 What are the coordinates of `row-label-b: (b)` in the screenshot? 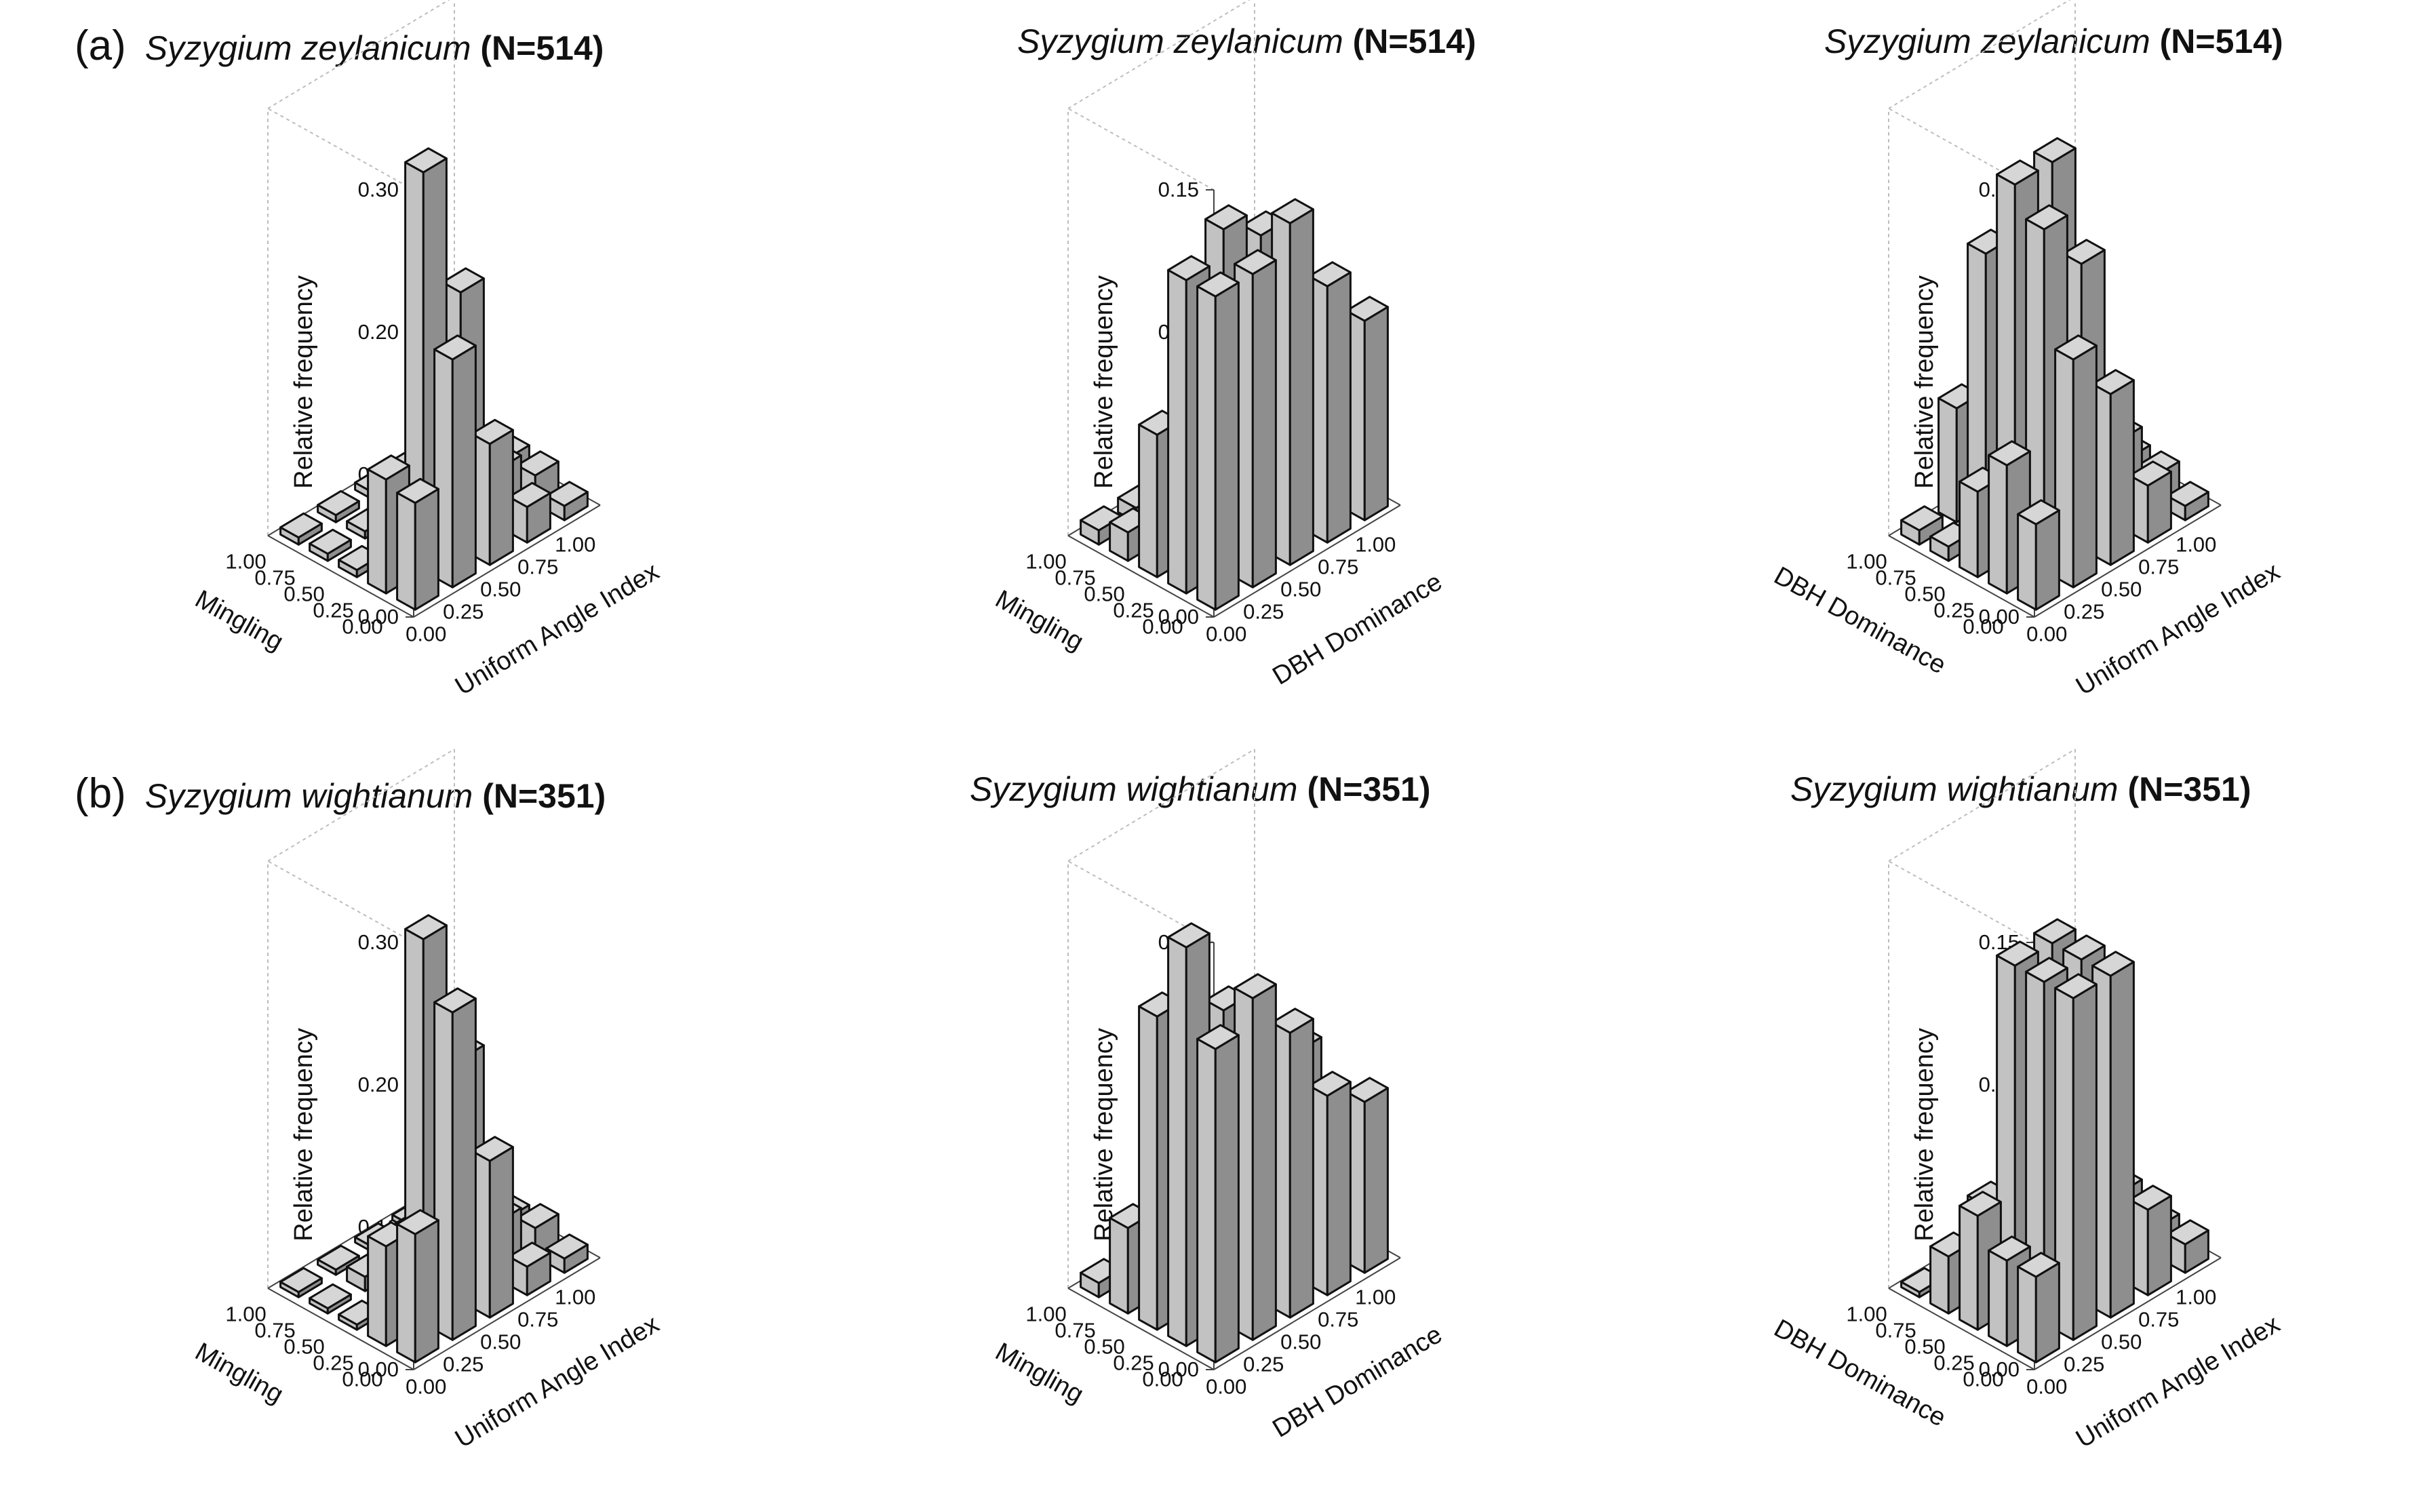 It's located at (101, 794).